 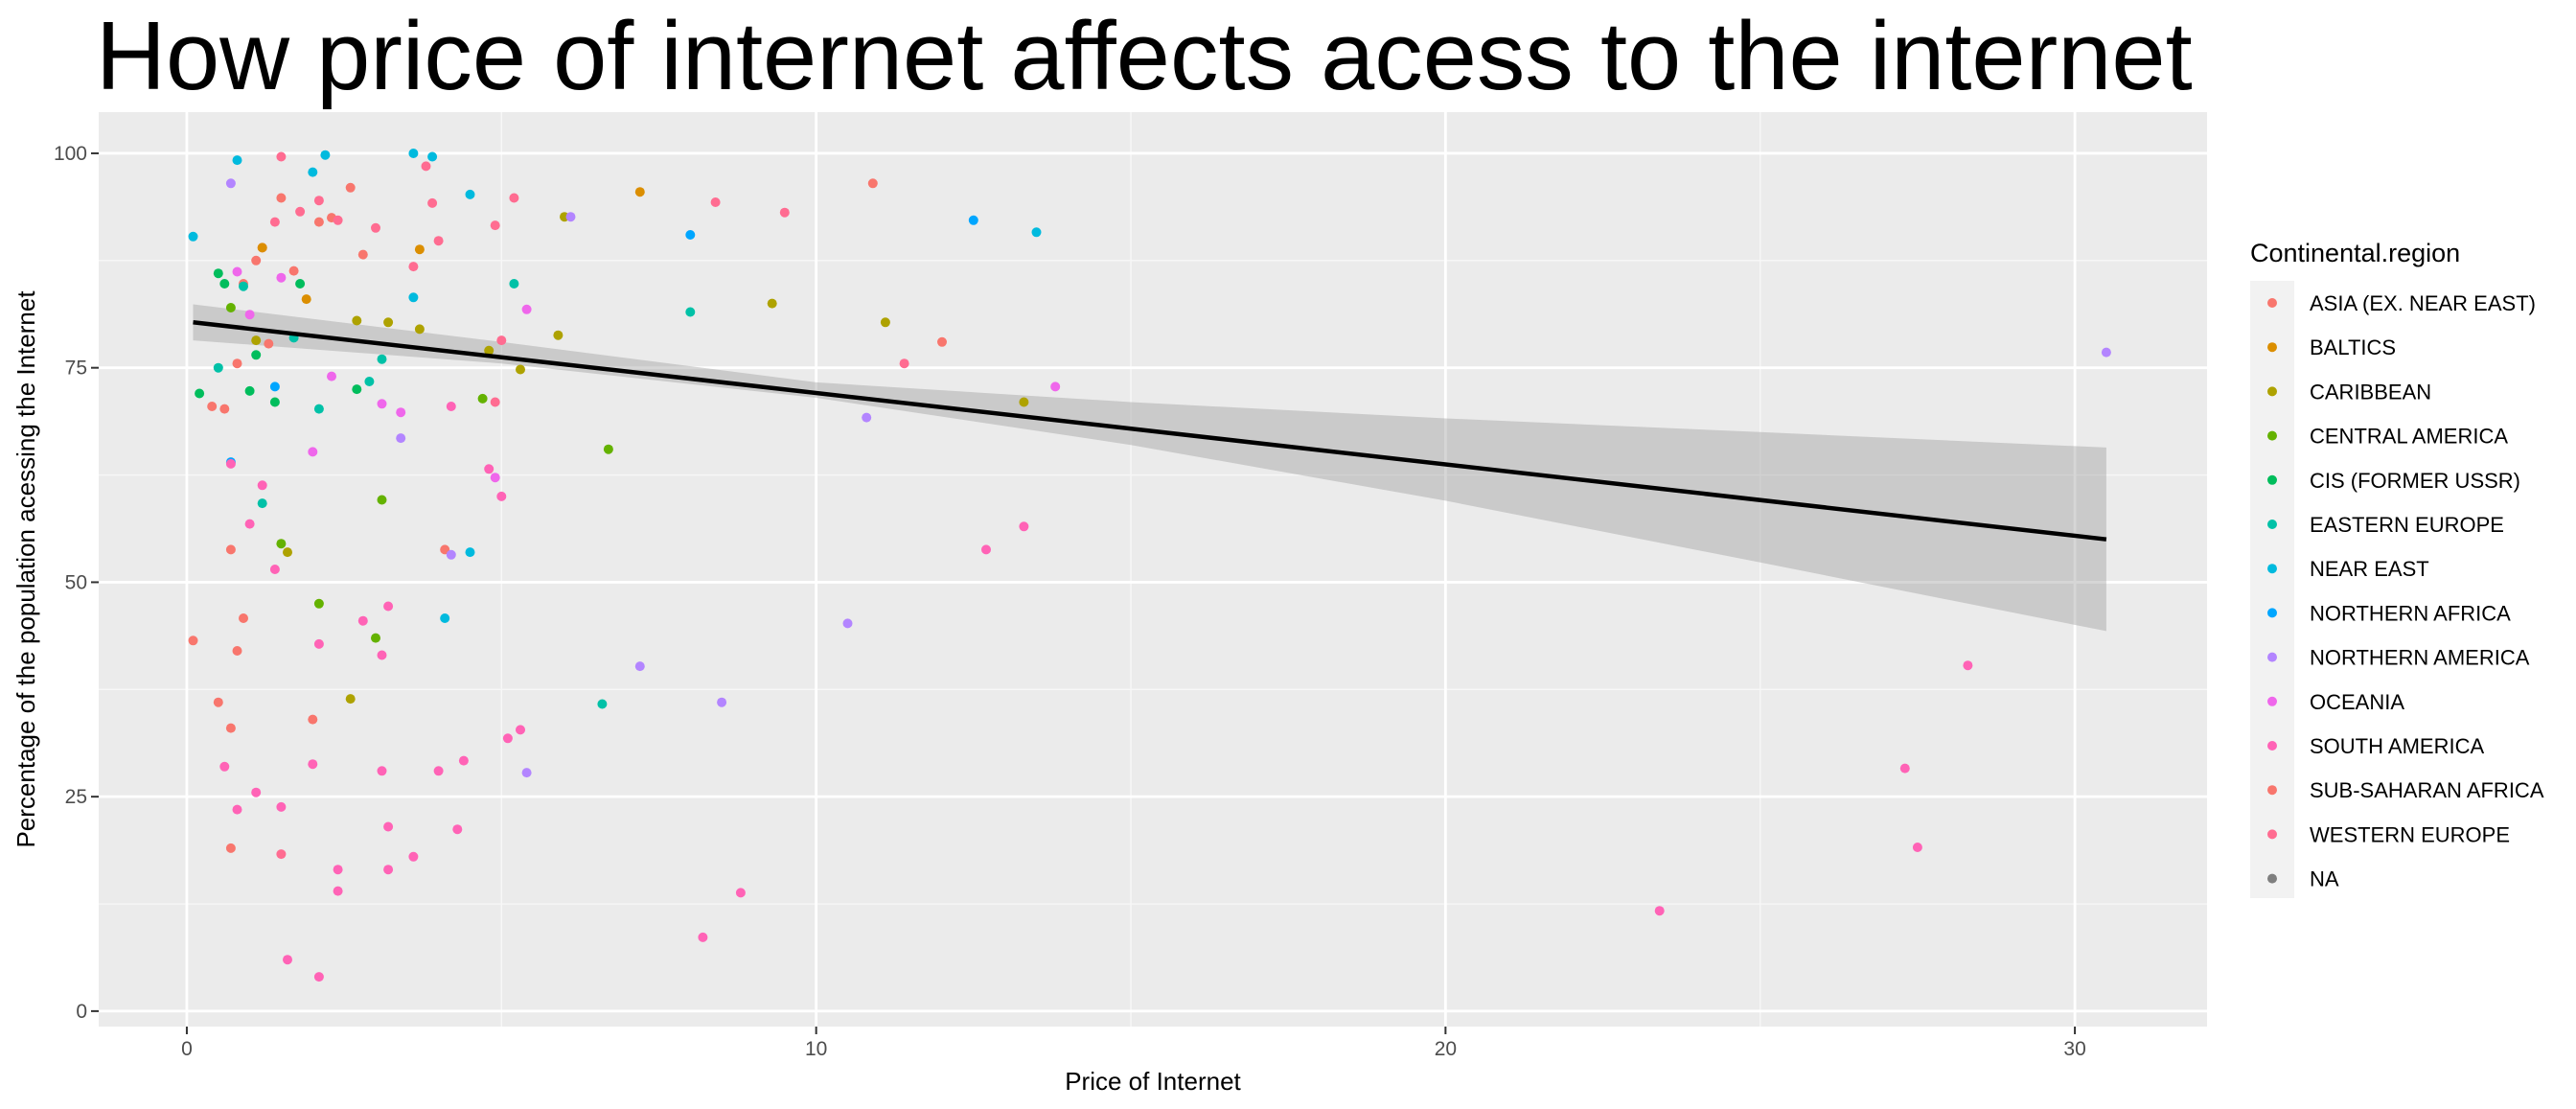 What do you see at coordinates (816, 1049) in the screenshot?
I see `x-tick-label: 10` at bounding box center [816, 1049].